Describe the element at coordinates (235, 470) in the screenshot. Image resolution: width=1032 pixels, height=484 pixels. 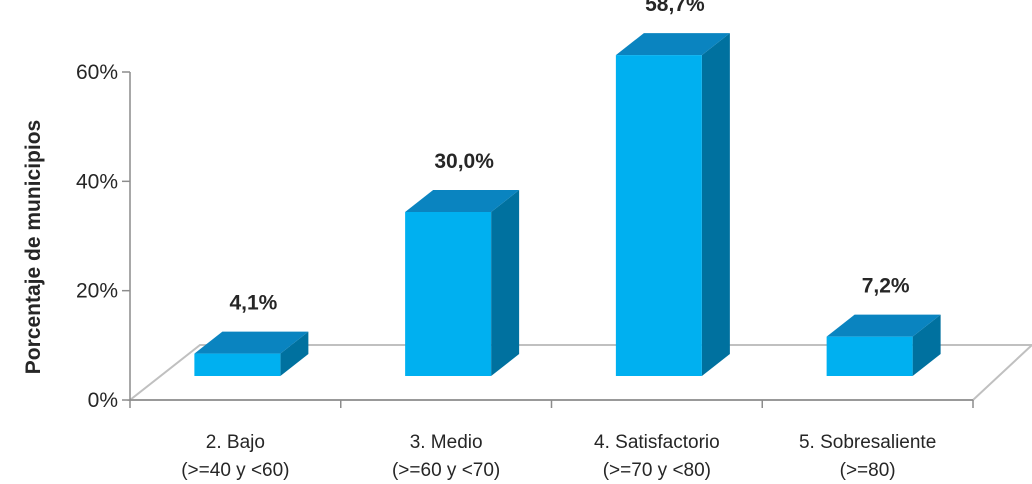
I see `x-category-label: (>=40 y <60)` at that location.